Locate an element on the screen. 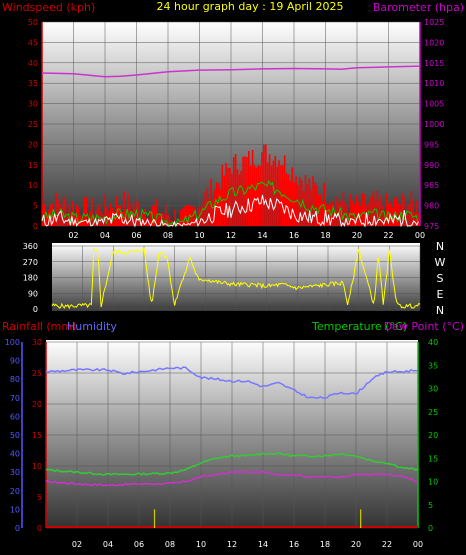  wind-tick-label: 40 is located at coordinates (33, 63).